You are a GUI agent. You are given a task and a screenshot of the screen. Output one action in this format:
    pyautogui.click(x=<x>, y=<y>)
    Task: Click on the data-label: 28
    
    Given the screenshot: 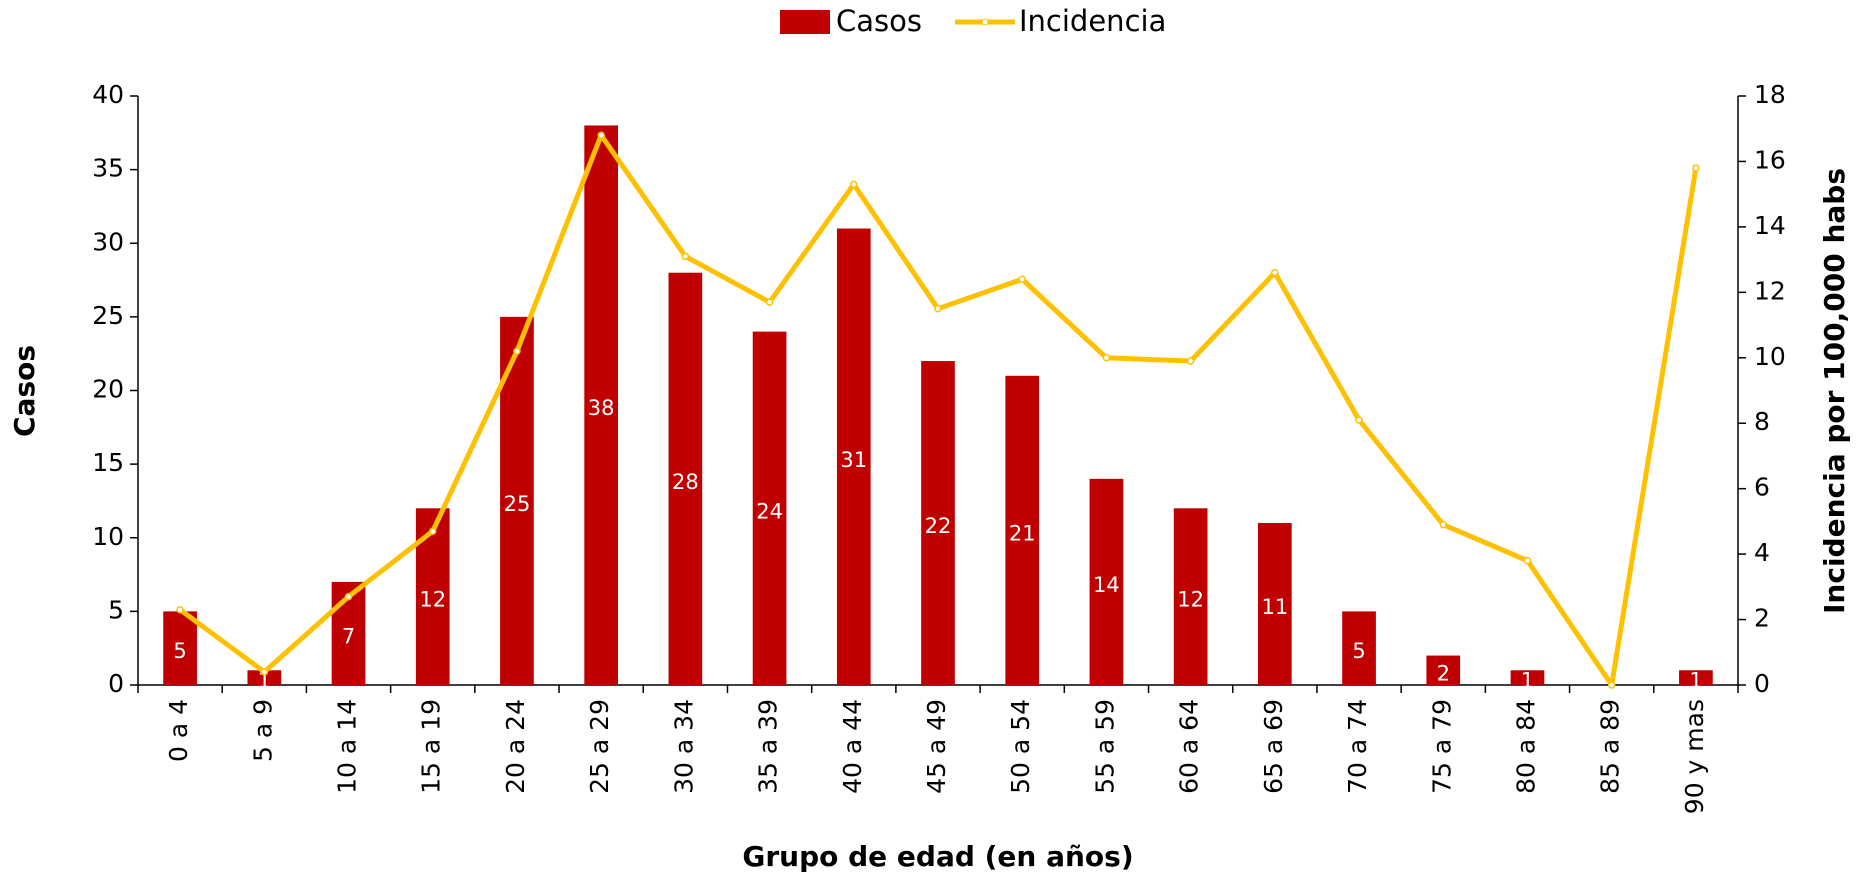 What is the action you would take?
    pyautogui.click(x=685, y=482)
    